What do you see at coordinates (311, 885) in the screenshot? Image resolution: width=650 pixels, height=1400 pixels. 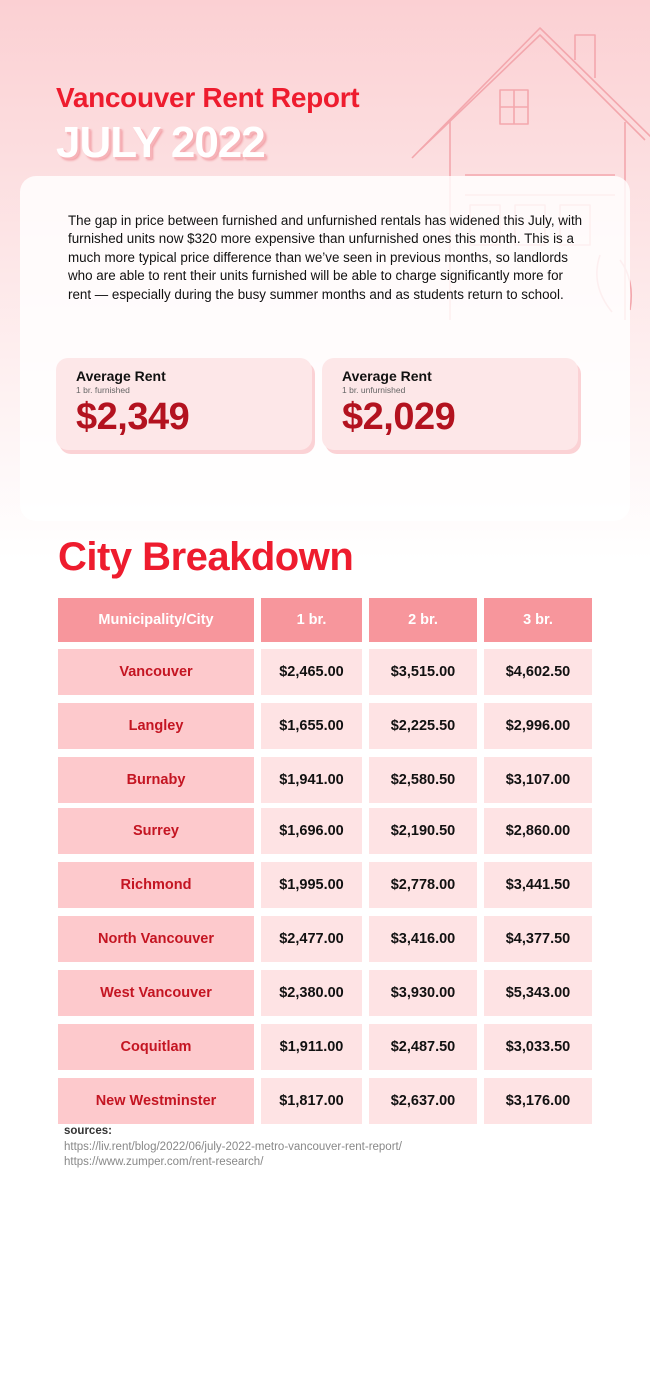 I see `price-cell: $1,995.00` at bounding box center [311, 885].